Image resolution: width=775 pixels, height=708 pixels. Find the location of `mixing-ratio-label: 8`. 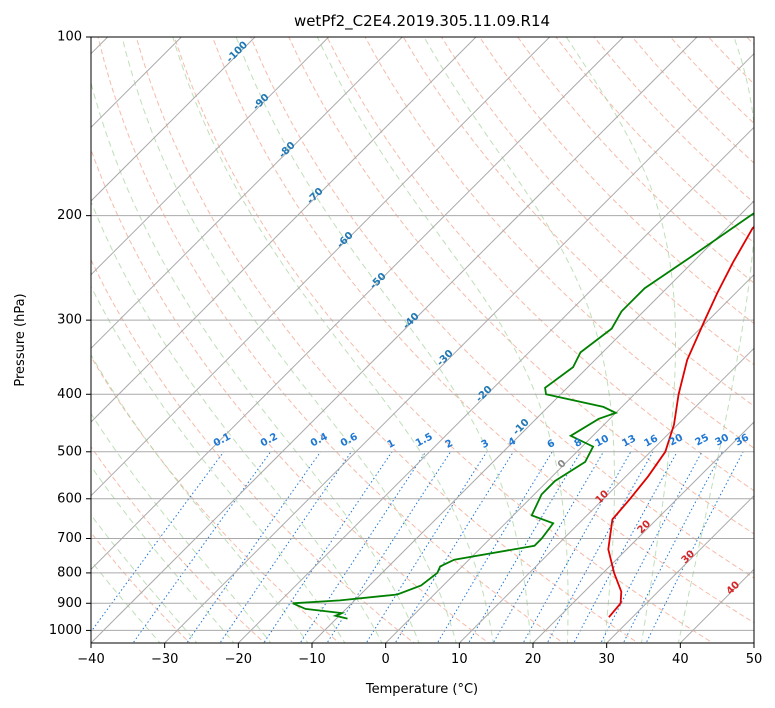

mixing-ratio-label: 8 is located at coordinates (578, 443).